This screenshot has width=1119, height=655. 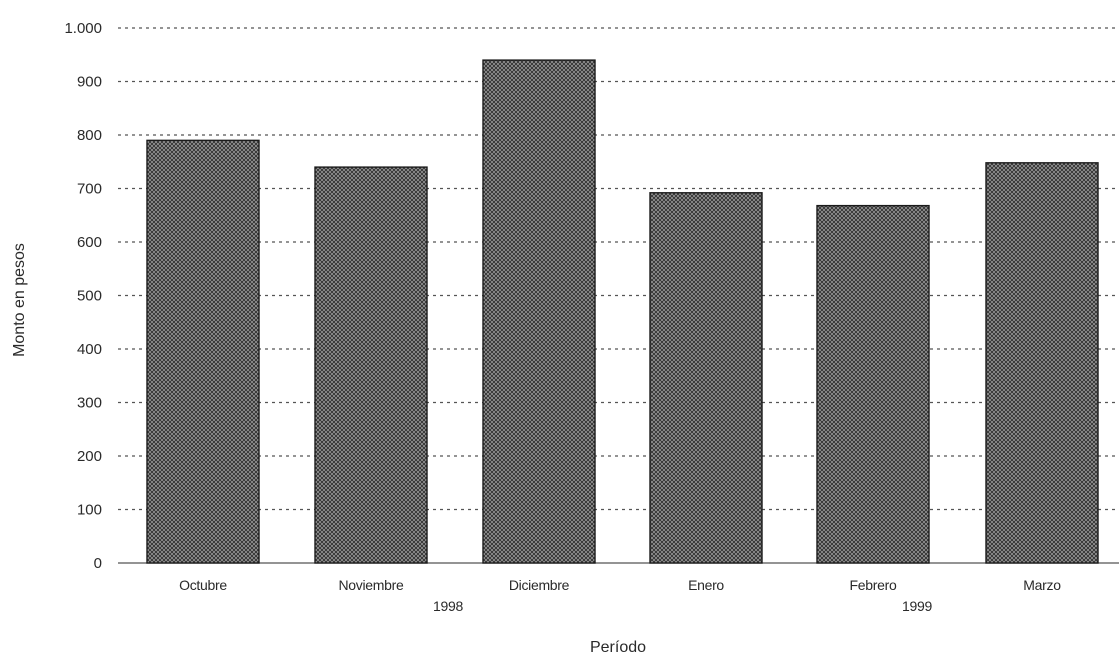 What do you see at coordinates (89, 82) in the screenshot?
I see `y-tick-label: 900` at bounding box center [89, 82].